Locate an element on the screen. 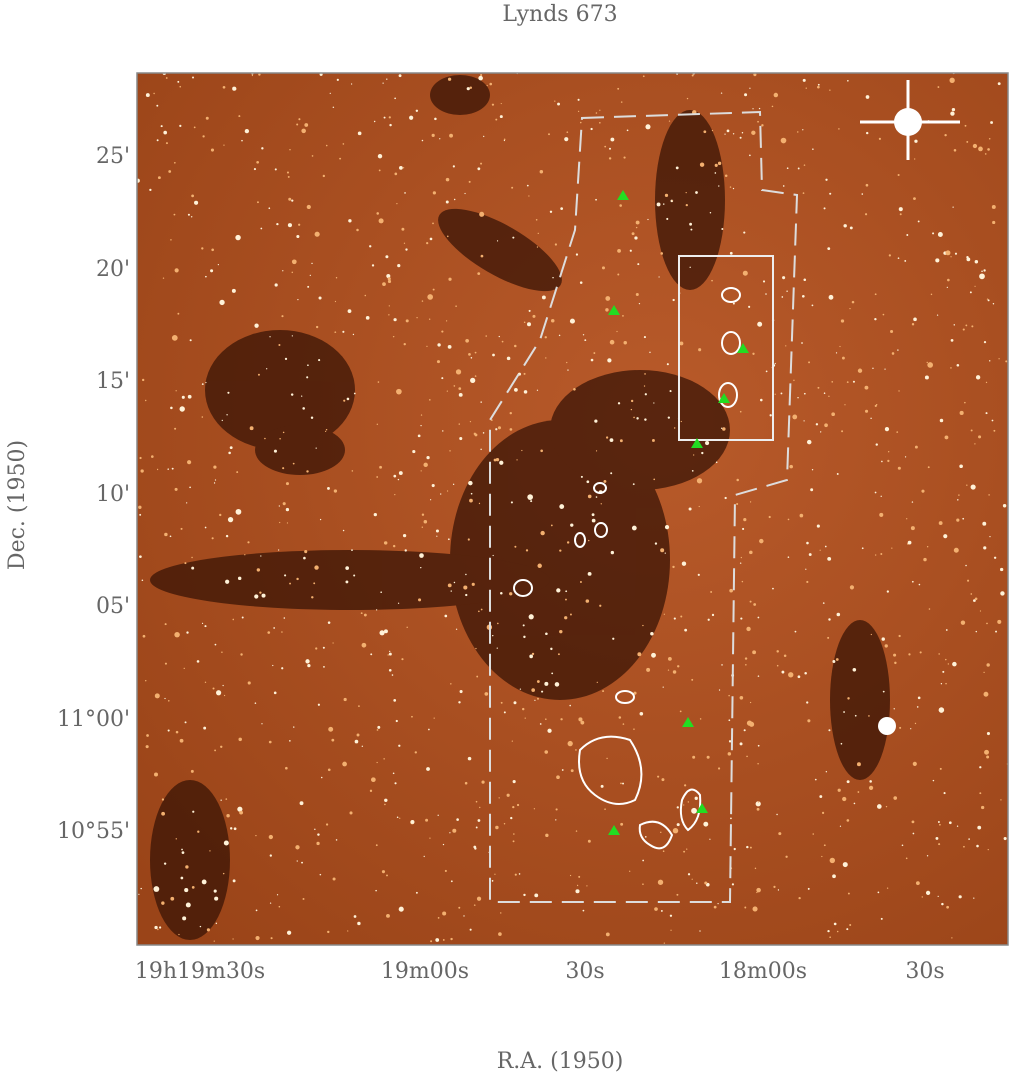  bright-stars is located at coordinates (910, 407).